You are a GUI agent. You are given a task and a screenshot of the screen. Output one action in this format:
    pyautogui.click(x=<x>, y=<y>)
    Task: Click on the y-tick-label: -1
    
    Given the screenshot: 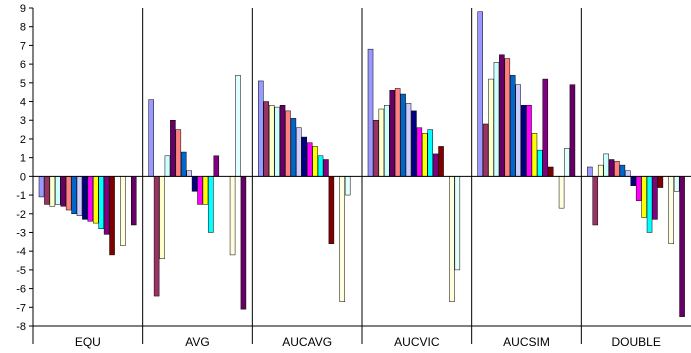 What is the action you would take?
    pyautogui.click(x=21, y=196)
    